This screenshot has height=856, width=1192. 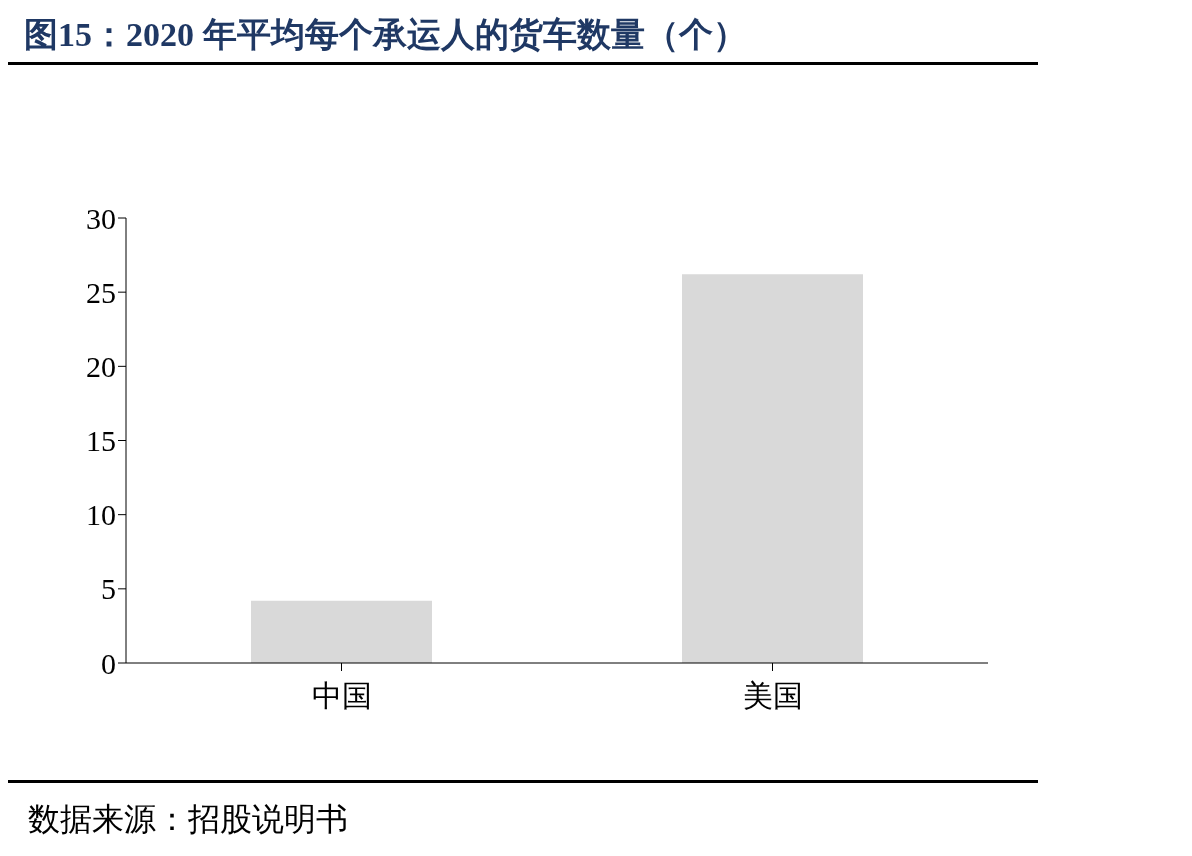 What do you see at coordinates (108, 589) in the screenshot?
I see `y-tick-label: 5` at bounding box center [108, 589].